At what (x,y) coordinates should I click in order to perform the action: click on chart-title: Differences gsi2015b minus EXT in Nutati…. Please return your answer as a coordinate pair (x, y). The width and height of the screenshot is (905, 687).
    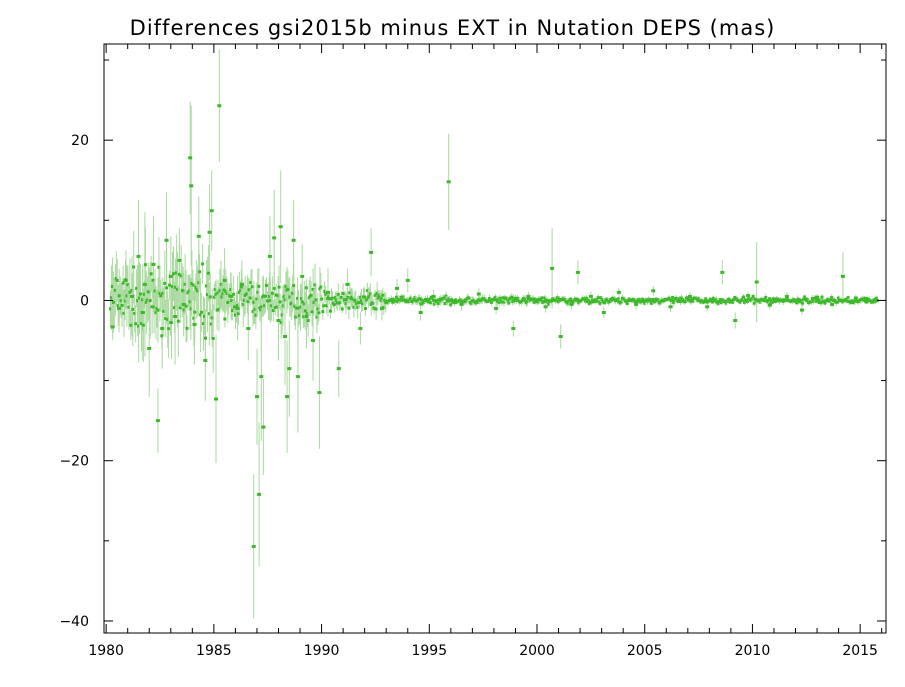
    Looking at the image, I should click on (452, 28).